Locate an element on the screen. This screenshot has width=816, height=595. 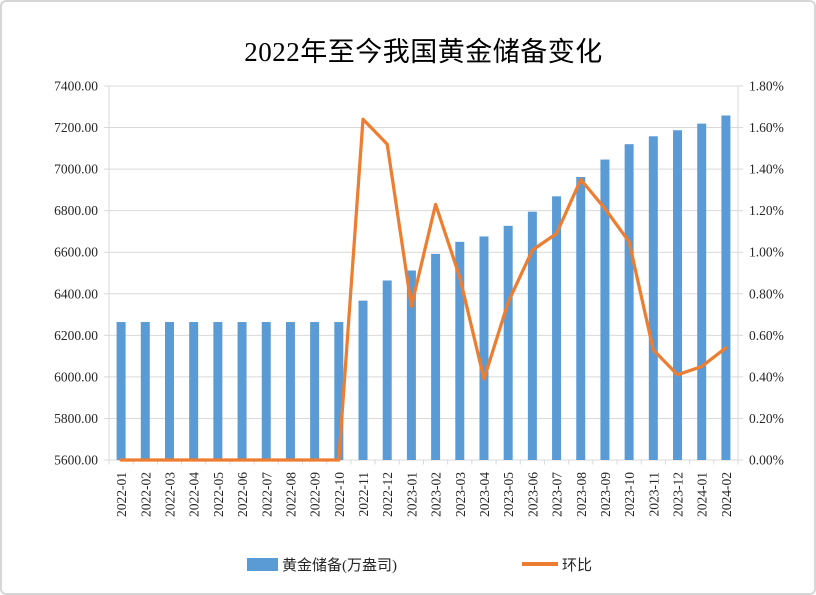
x-axis-tick-label: 2022-03 is located at coordinates (169, 494).